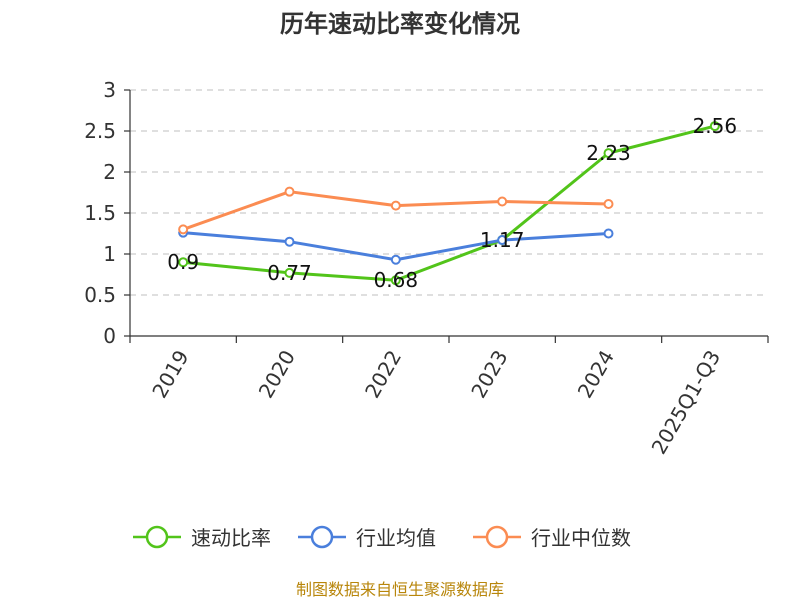 Image resolution: width=800 pixels, height=600 pixels. What do you see at coordinates (489, 374) in the screenshot?
I see `x-tick-label: 2023` at bounding box center [489, 374].